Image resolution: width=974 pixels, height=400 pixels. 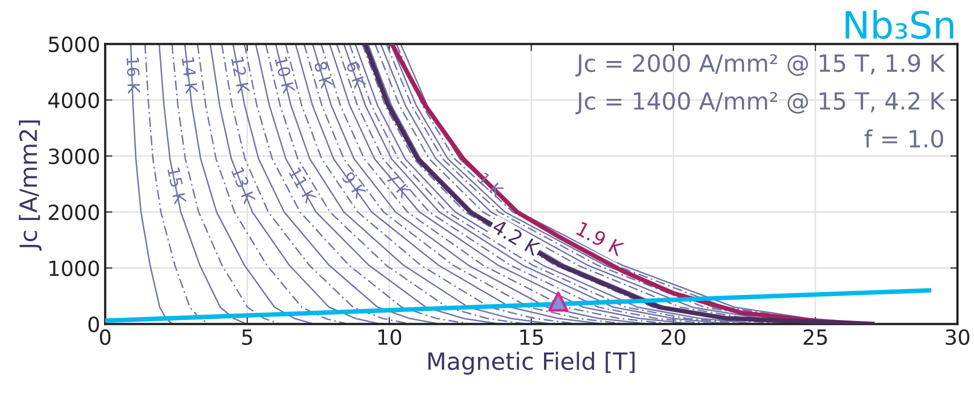 What do you see at coordinates (105, 337) in the screenshot?
I see `x-tick-label: 0` at bounding box center [105, 337].